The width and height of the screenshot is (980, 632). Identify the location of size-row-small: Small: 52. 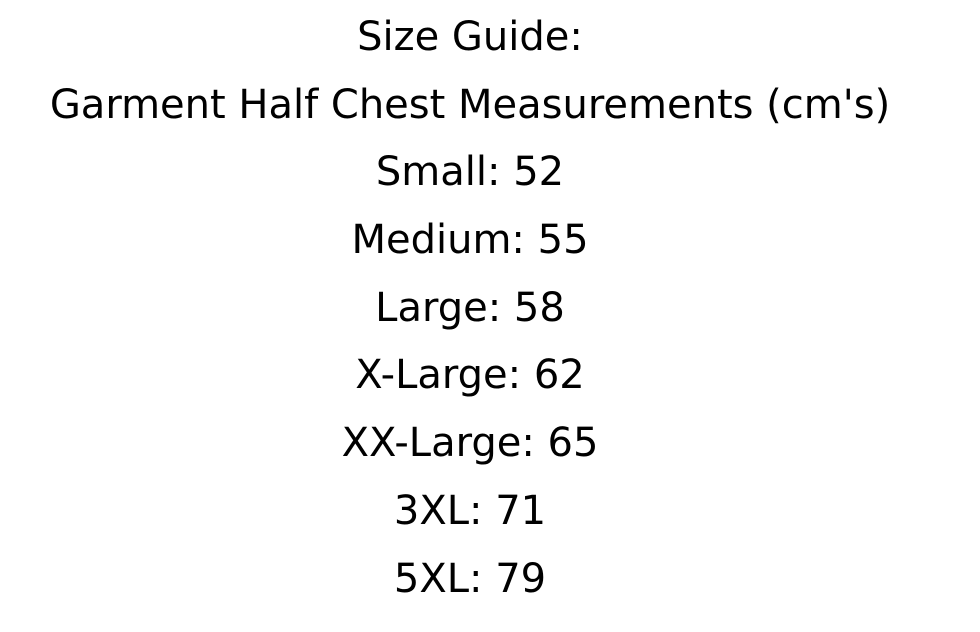
(470, 172).